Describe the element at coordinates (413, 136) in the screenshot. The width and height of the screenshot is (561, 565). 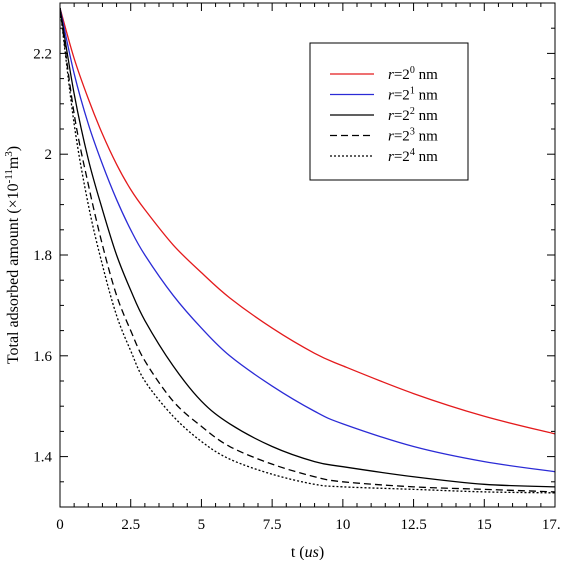
I see `legend-label: r=23 nm` at that location.